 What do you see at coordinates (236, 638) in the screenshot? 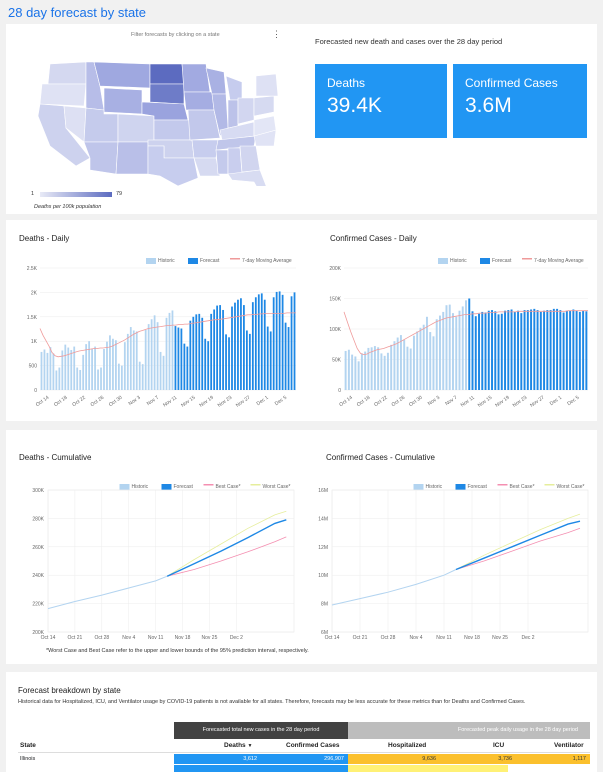
I see `x-tick-label: Dec 2` at bounding box center [236, 638].